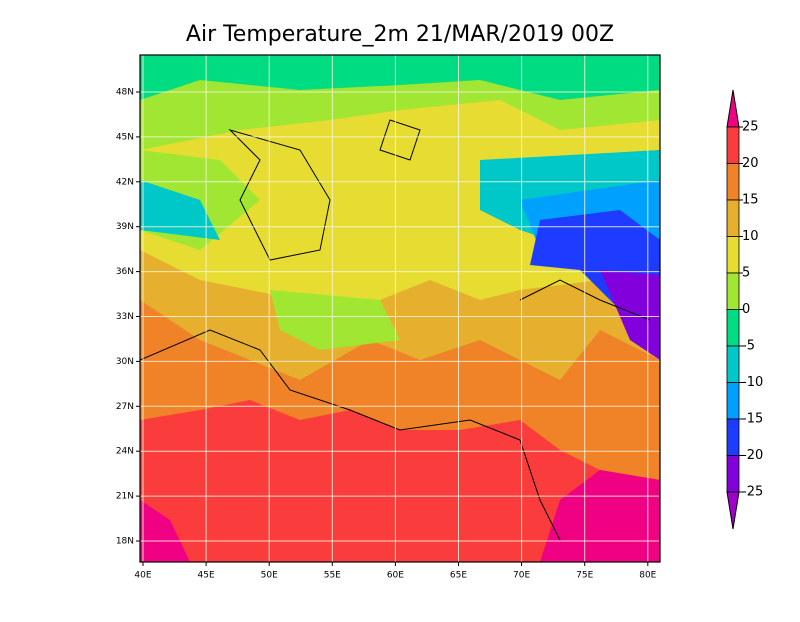 This screenshot has height=622, width=800. Describe the element at coordinates (750, 127) in the screenshot. I see `colorbar-label: 25` at that location.